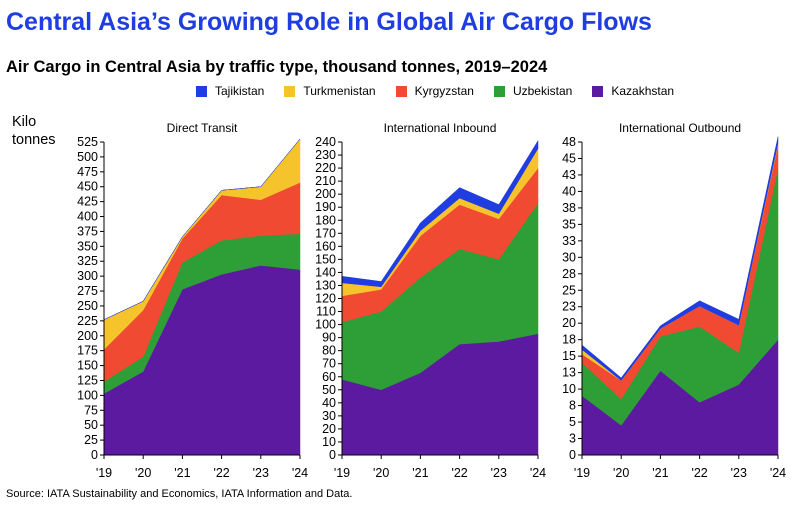 This screenshot has width=800, height=521. What do you see at coordinates (598, 91) in the screenshot?
I see `legend-swatch-kazakhstan` at bounding box center [598, 91].